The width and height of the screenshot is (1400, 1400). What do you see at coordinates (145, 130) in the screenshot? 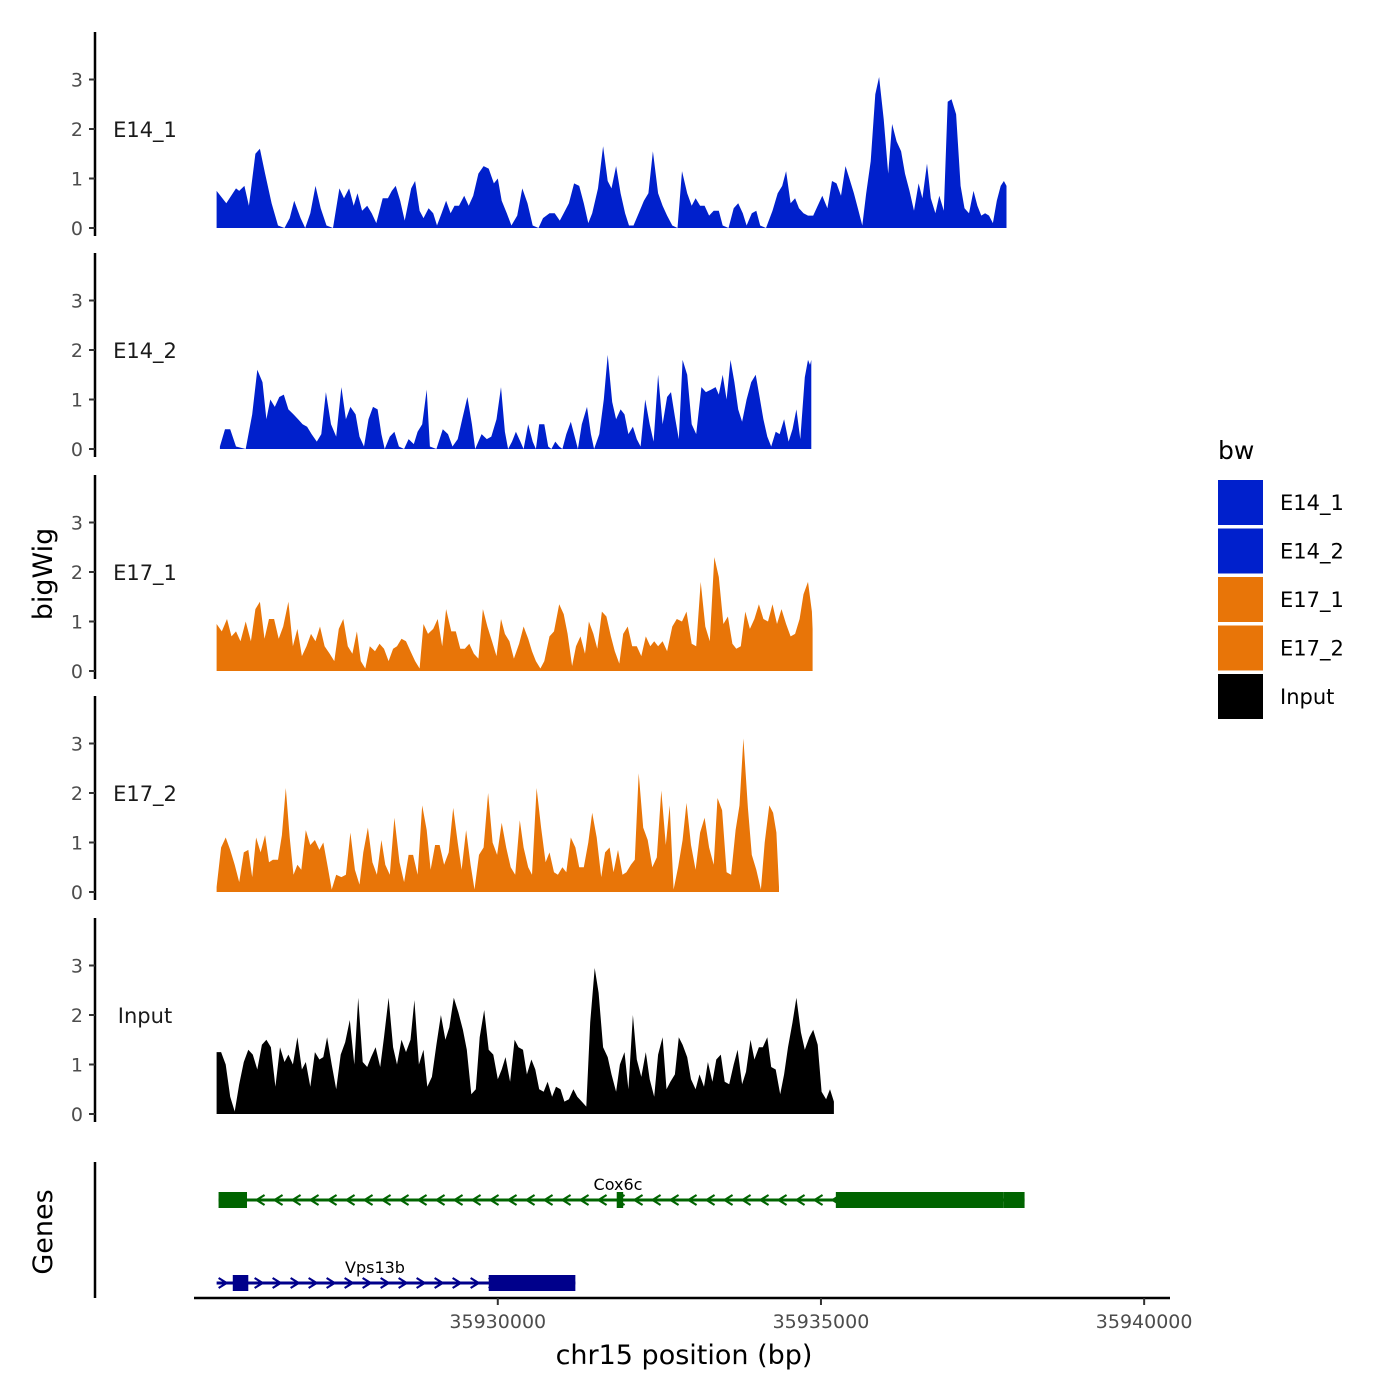
I see `track-label: E14_1` at bounding box center [145, 130].